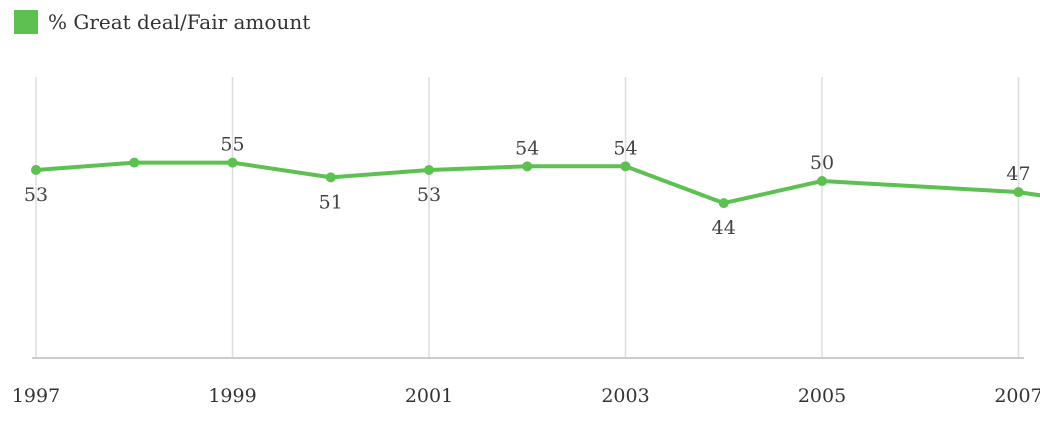 This screenshot has height=423, width=1040. Describe the element at coordinates (429, 396) in the screenshot. I see `x-tick-label: 2001` at that location.